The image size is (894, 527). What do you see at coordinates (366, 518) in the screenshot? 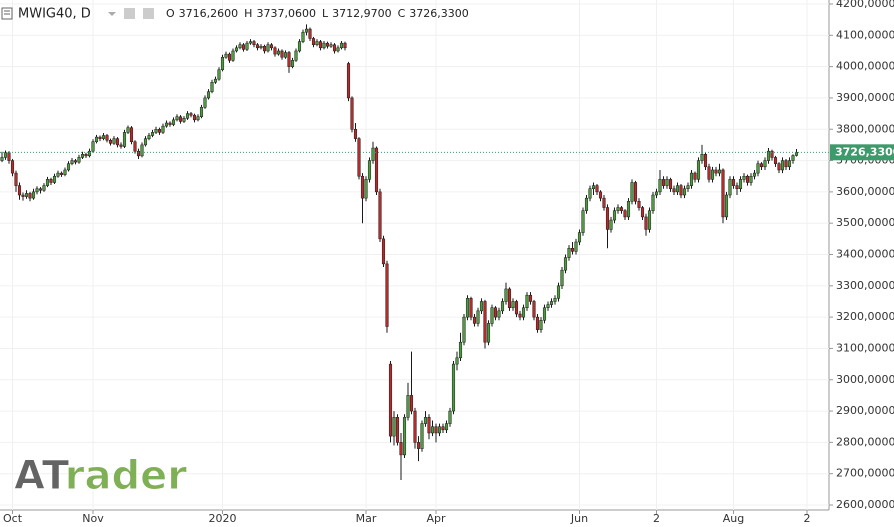
I see `x-tick-label: Mar` at bounding box center [366, 518].